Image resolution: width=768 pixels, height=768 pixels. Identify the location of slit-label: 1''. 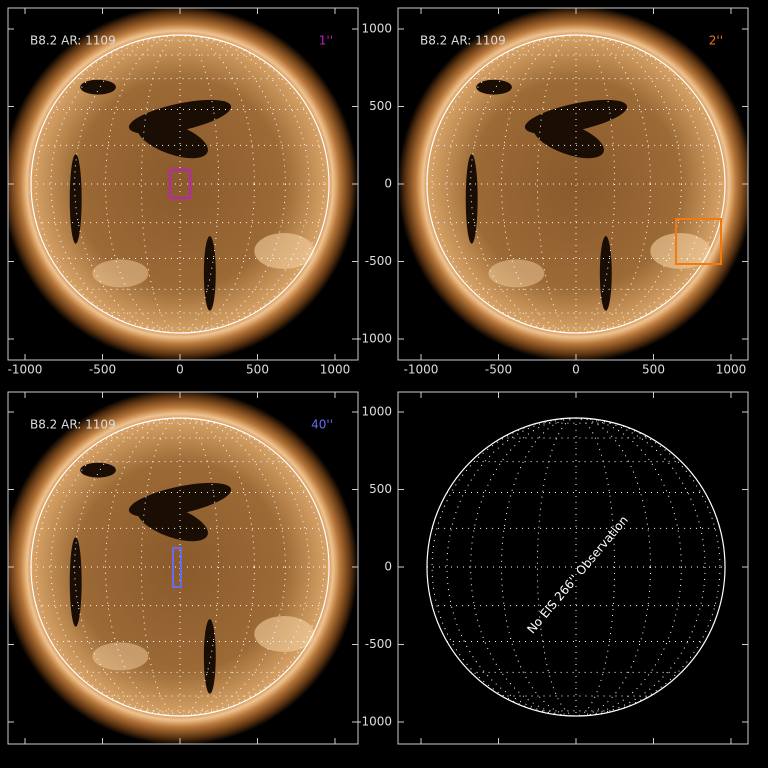
(326, 41).